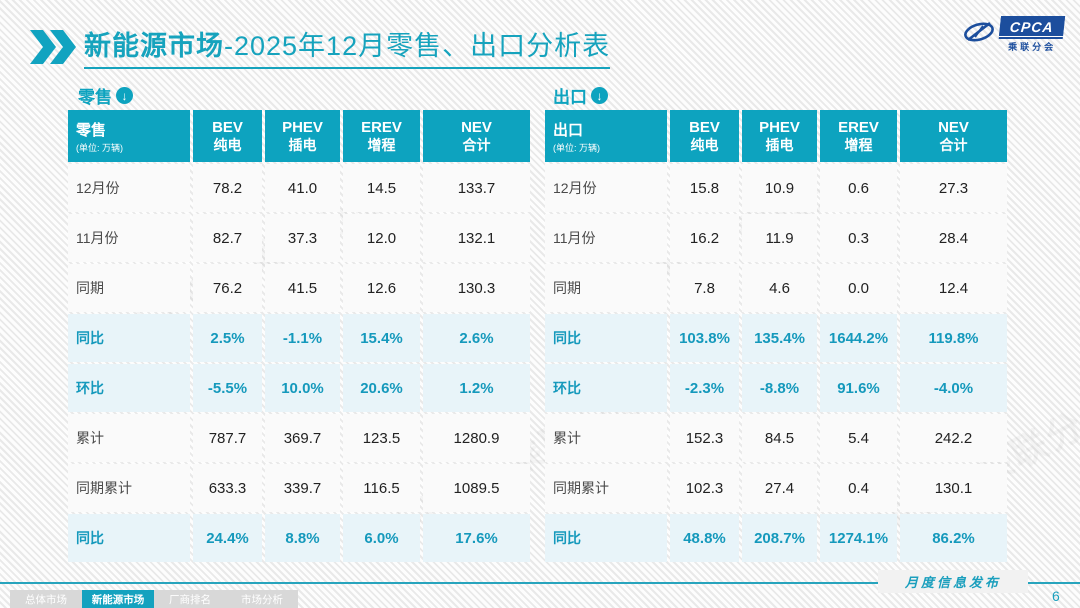 The height and width of the screenshot is (608, 1080). I want to click on column-header: NEV 合计, so click(953, 136).